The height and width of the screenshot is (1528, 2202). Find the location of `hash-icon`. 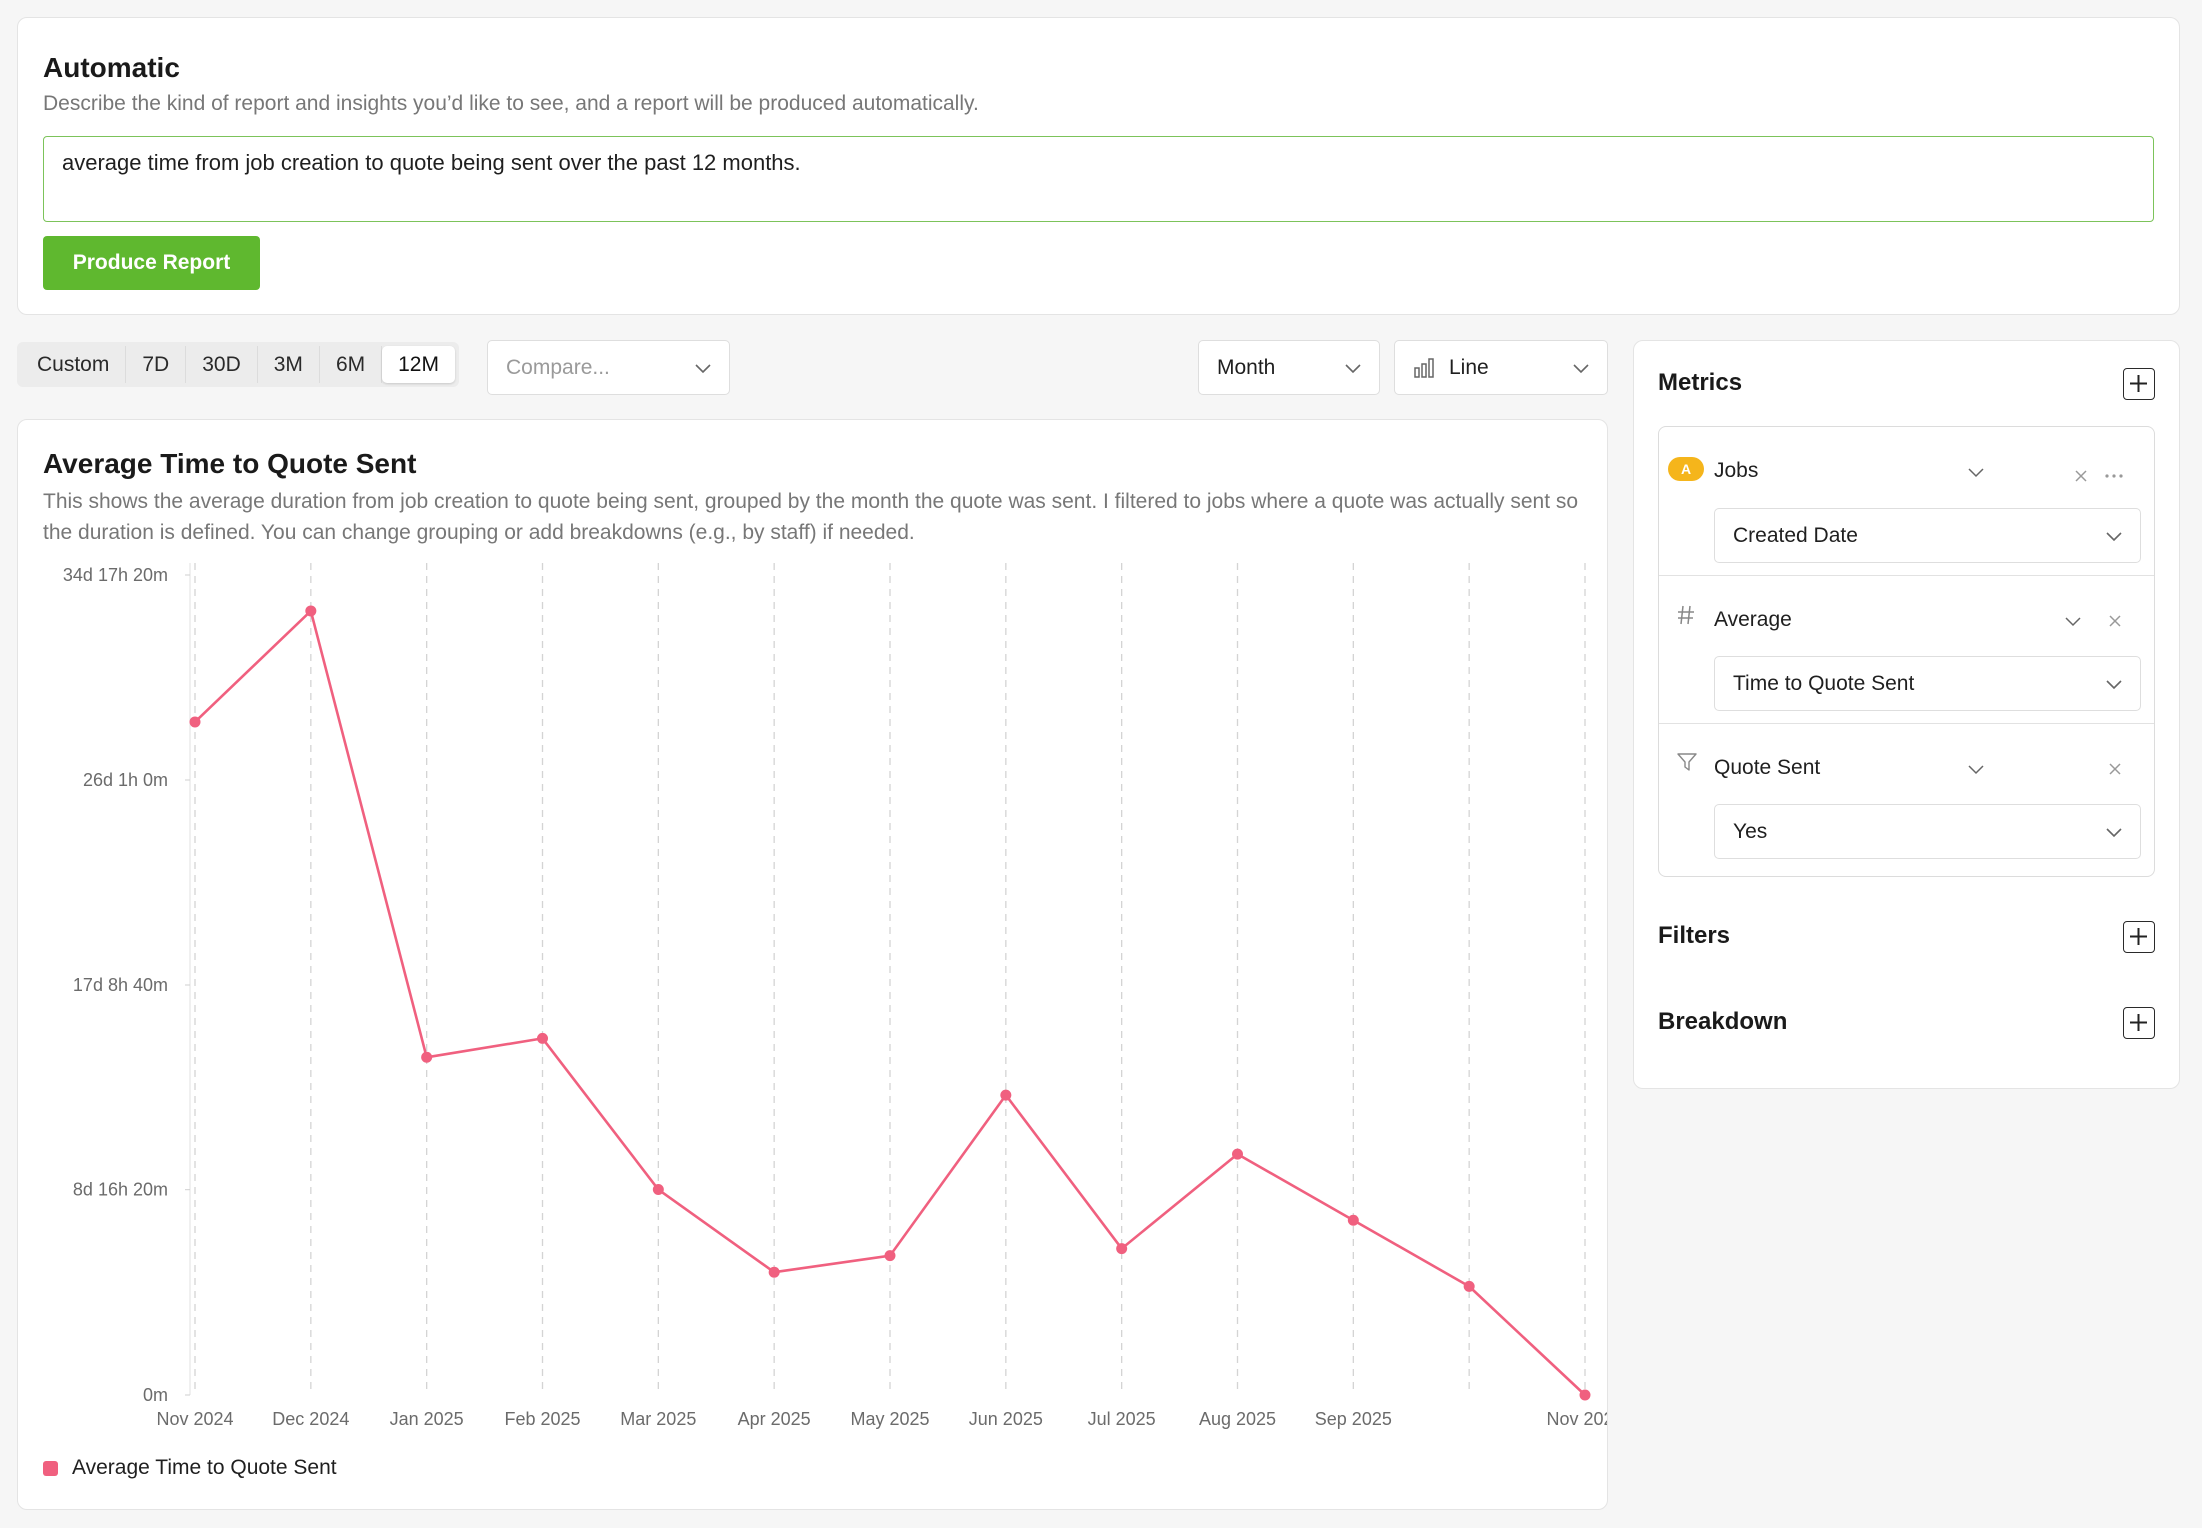

hash-icon is located at coordinates (1686, 615).